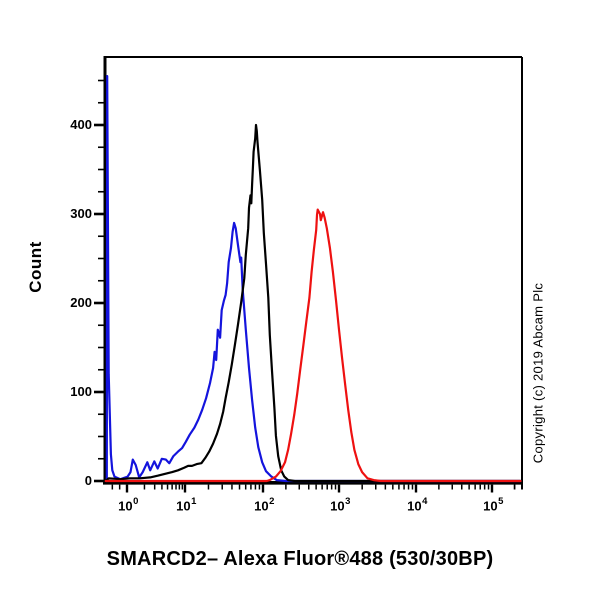 This screenshot has width=600, height=600. I want to click on y-tick-label: 0, so click(88, 480).